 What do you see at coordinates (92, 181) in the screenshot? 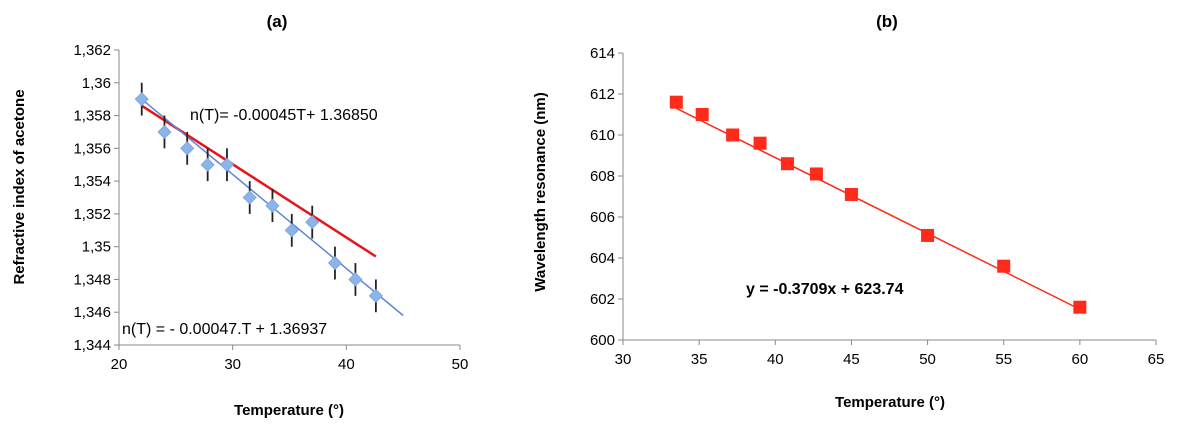
I see `y-tick-label: 1,354` at bounding box center [92, 181].